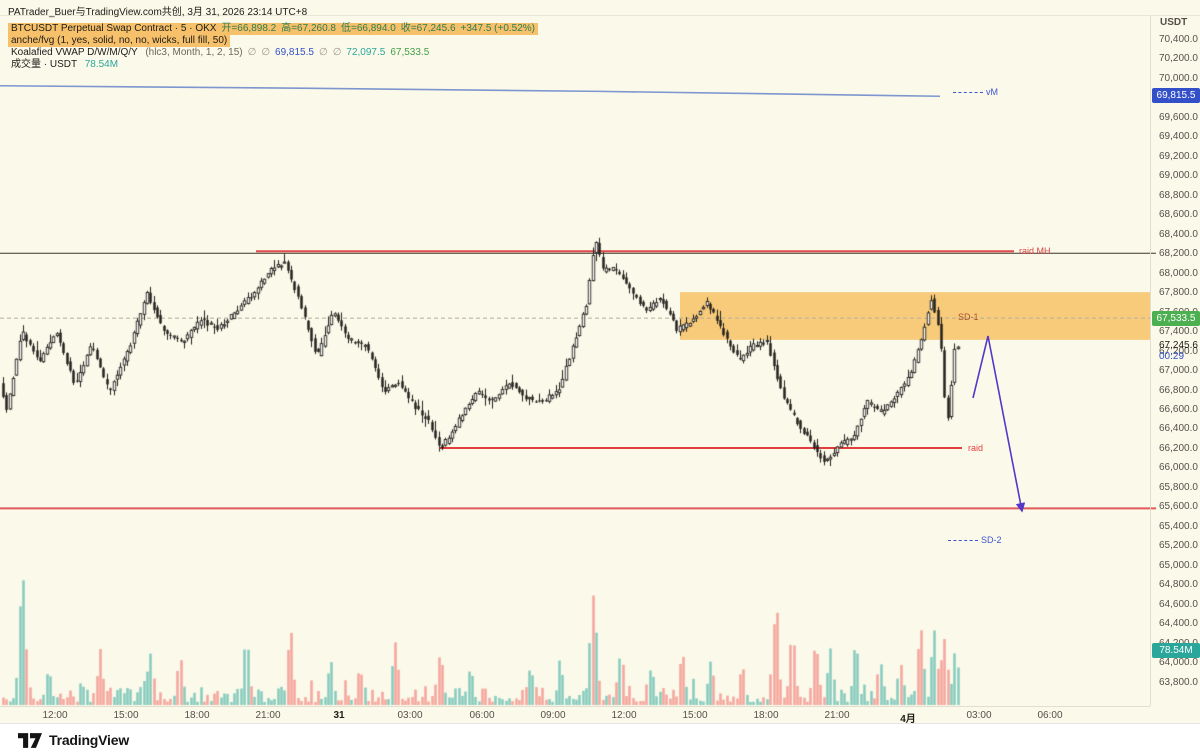 The image size is (1200, 756). I want to click on last-price-block: 67,245.6 00:29, so click(1178, 351).